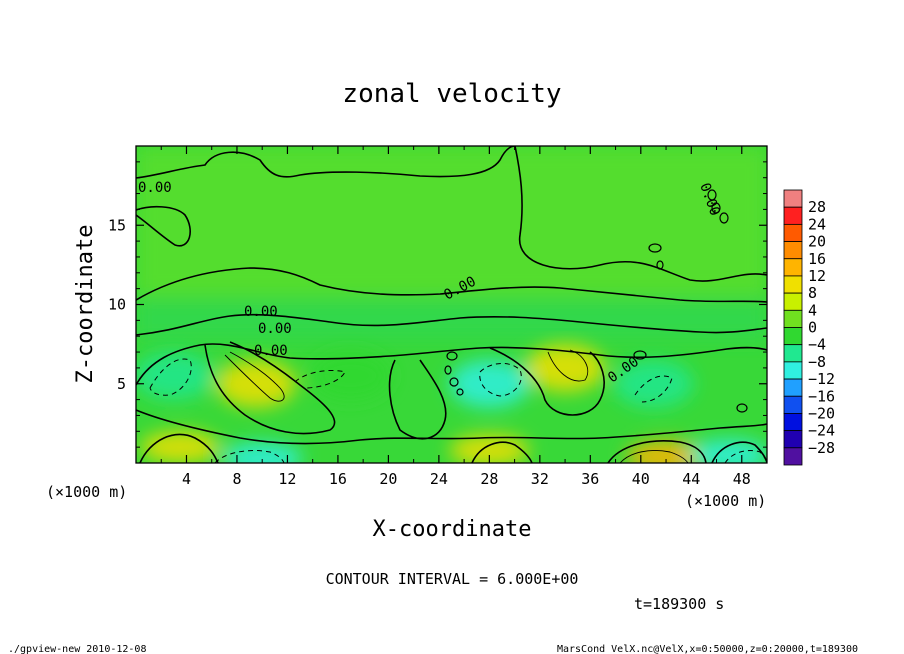 Image resolution: width=904 pixels, height=654 pixels. What do you see at coordinates (452, 529) in the screenshot?
I see `x-axis-label: X-coordinate` at bounding box center [452, 529].